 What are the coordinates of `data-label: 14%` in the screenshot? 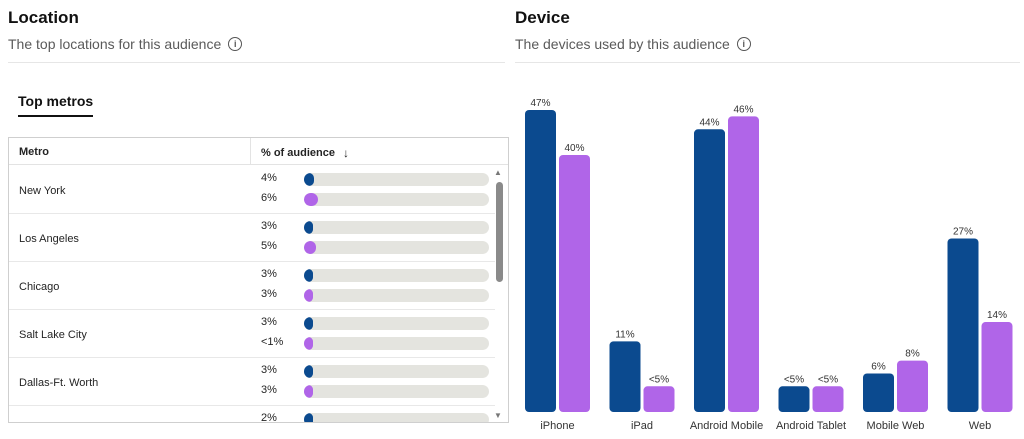 It's located at (997, 315).